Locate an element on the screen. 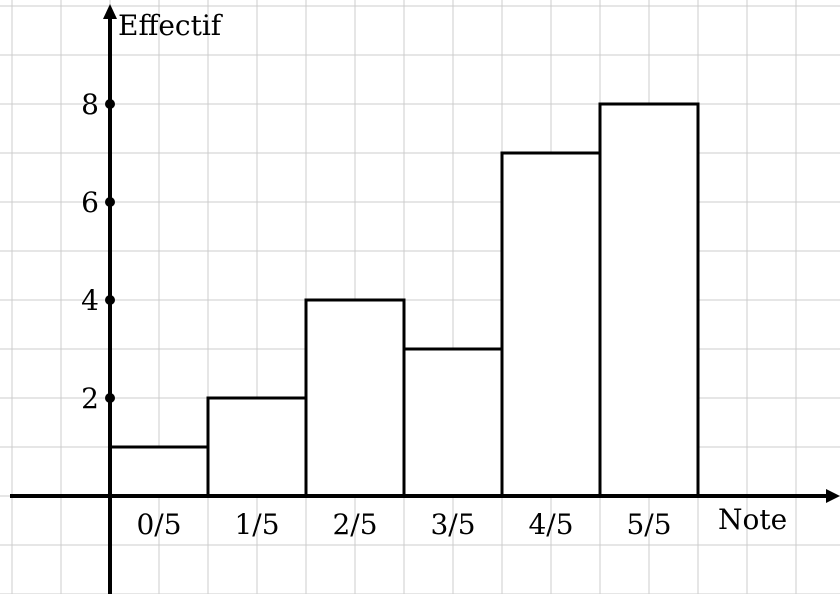  x-tick-label: 4/5 is located at coordinates (550, 524).